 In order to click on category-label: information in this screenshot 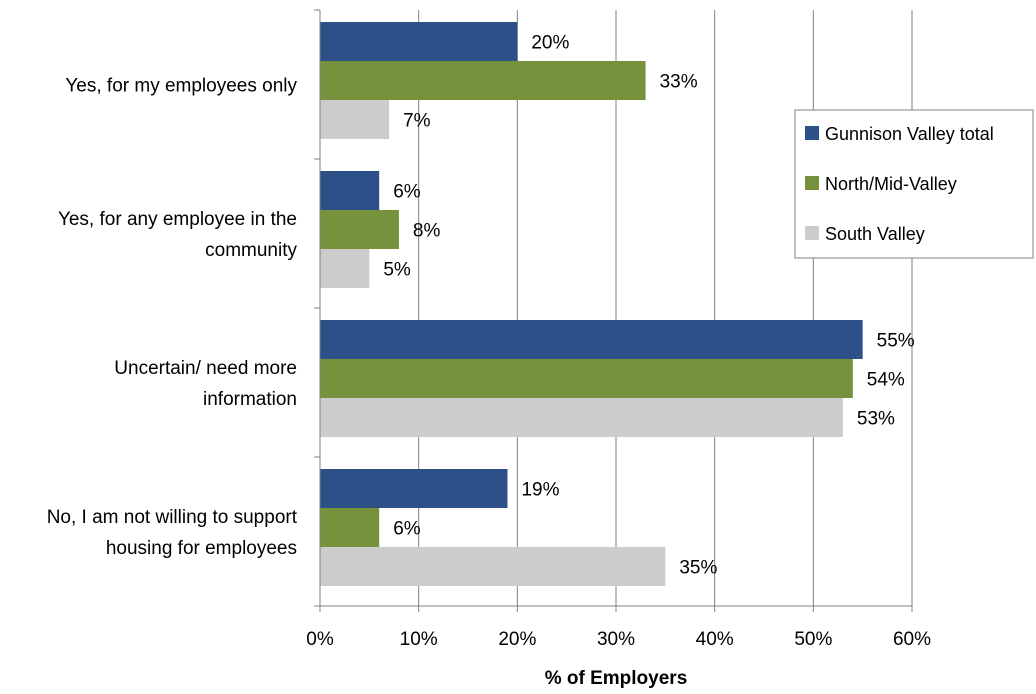, I will do `click(250, 399)`.